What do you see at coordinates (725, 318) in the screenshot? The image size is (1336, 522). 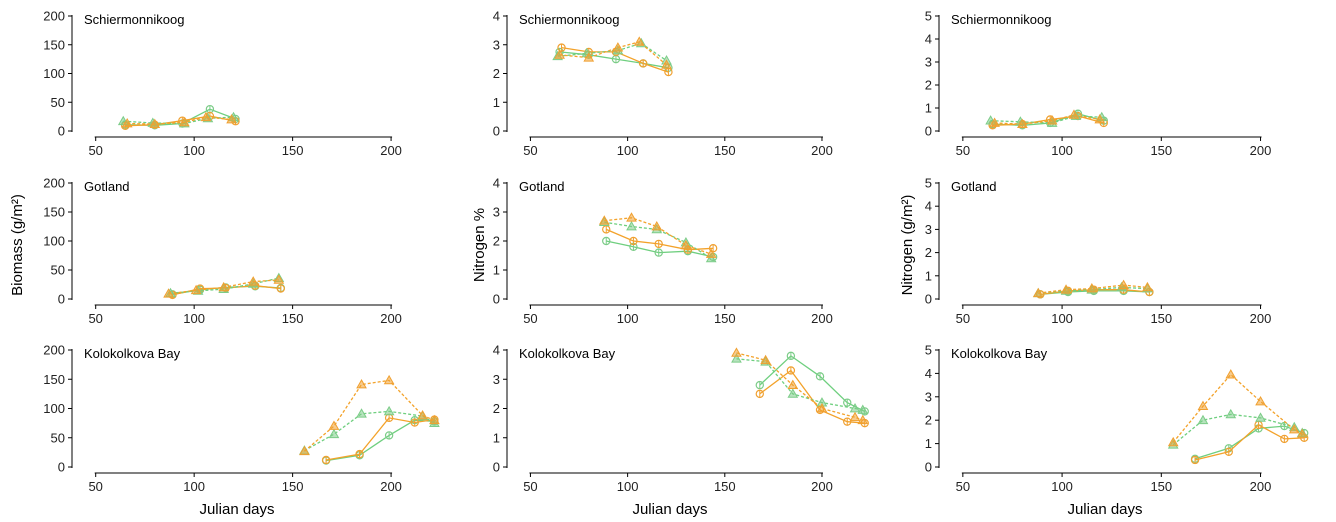 I see `panel-5-x-tick-label: 150` at bounding box center [725, 318].